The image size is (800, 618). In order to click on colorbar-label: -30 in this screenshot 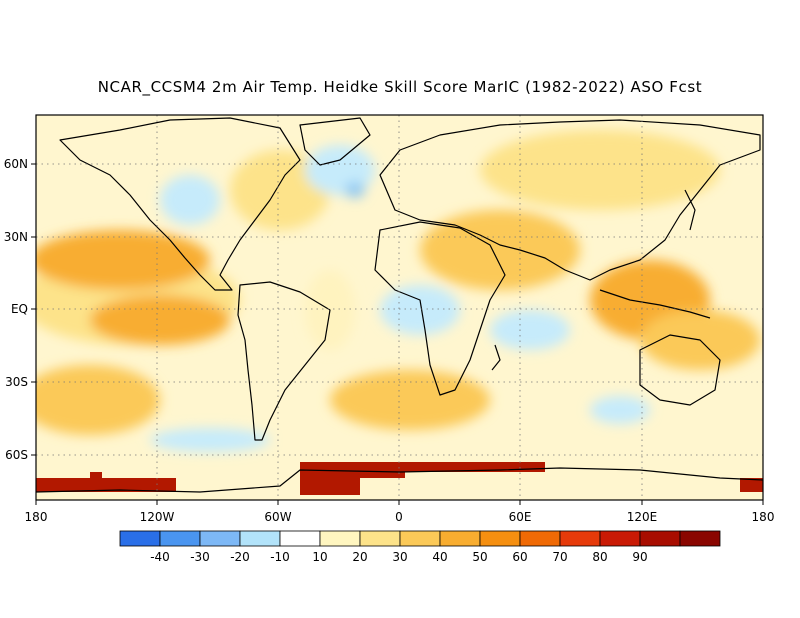, I will do `click(200, 557)`.